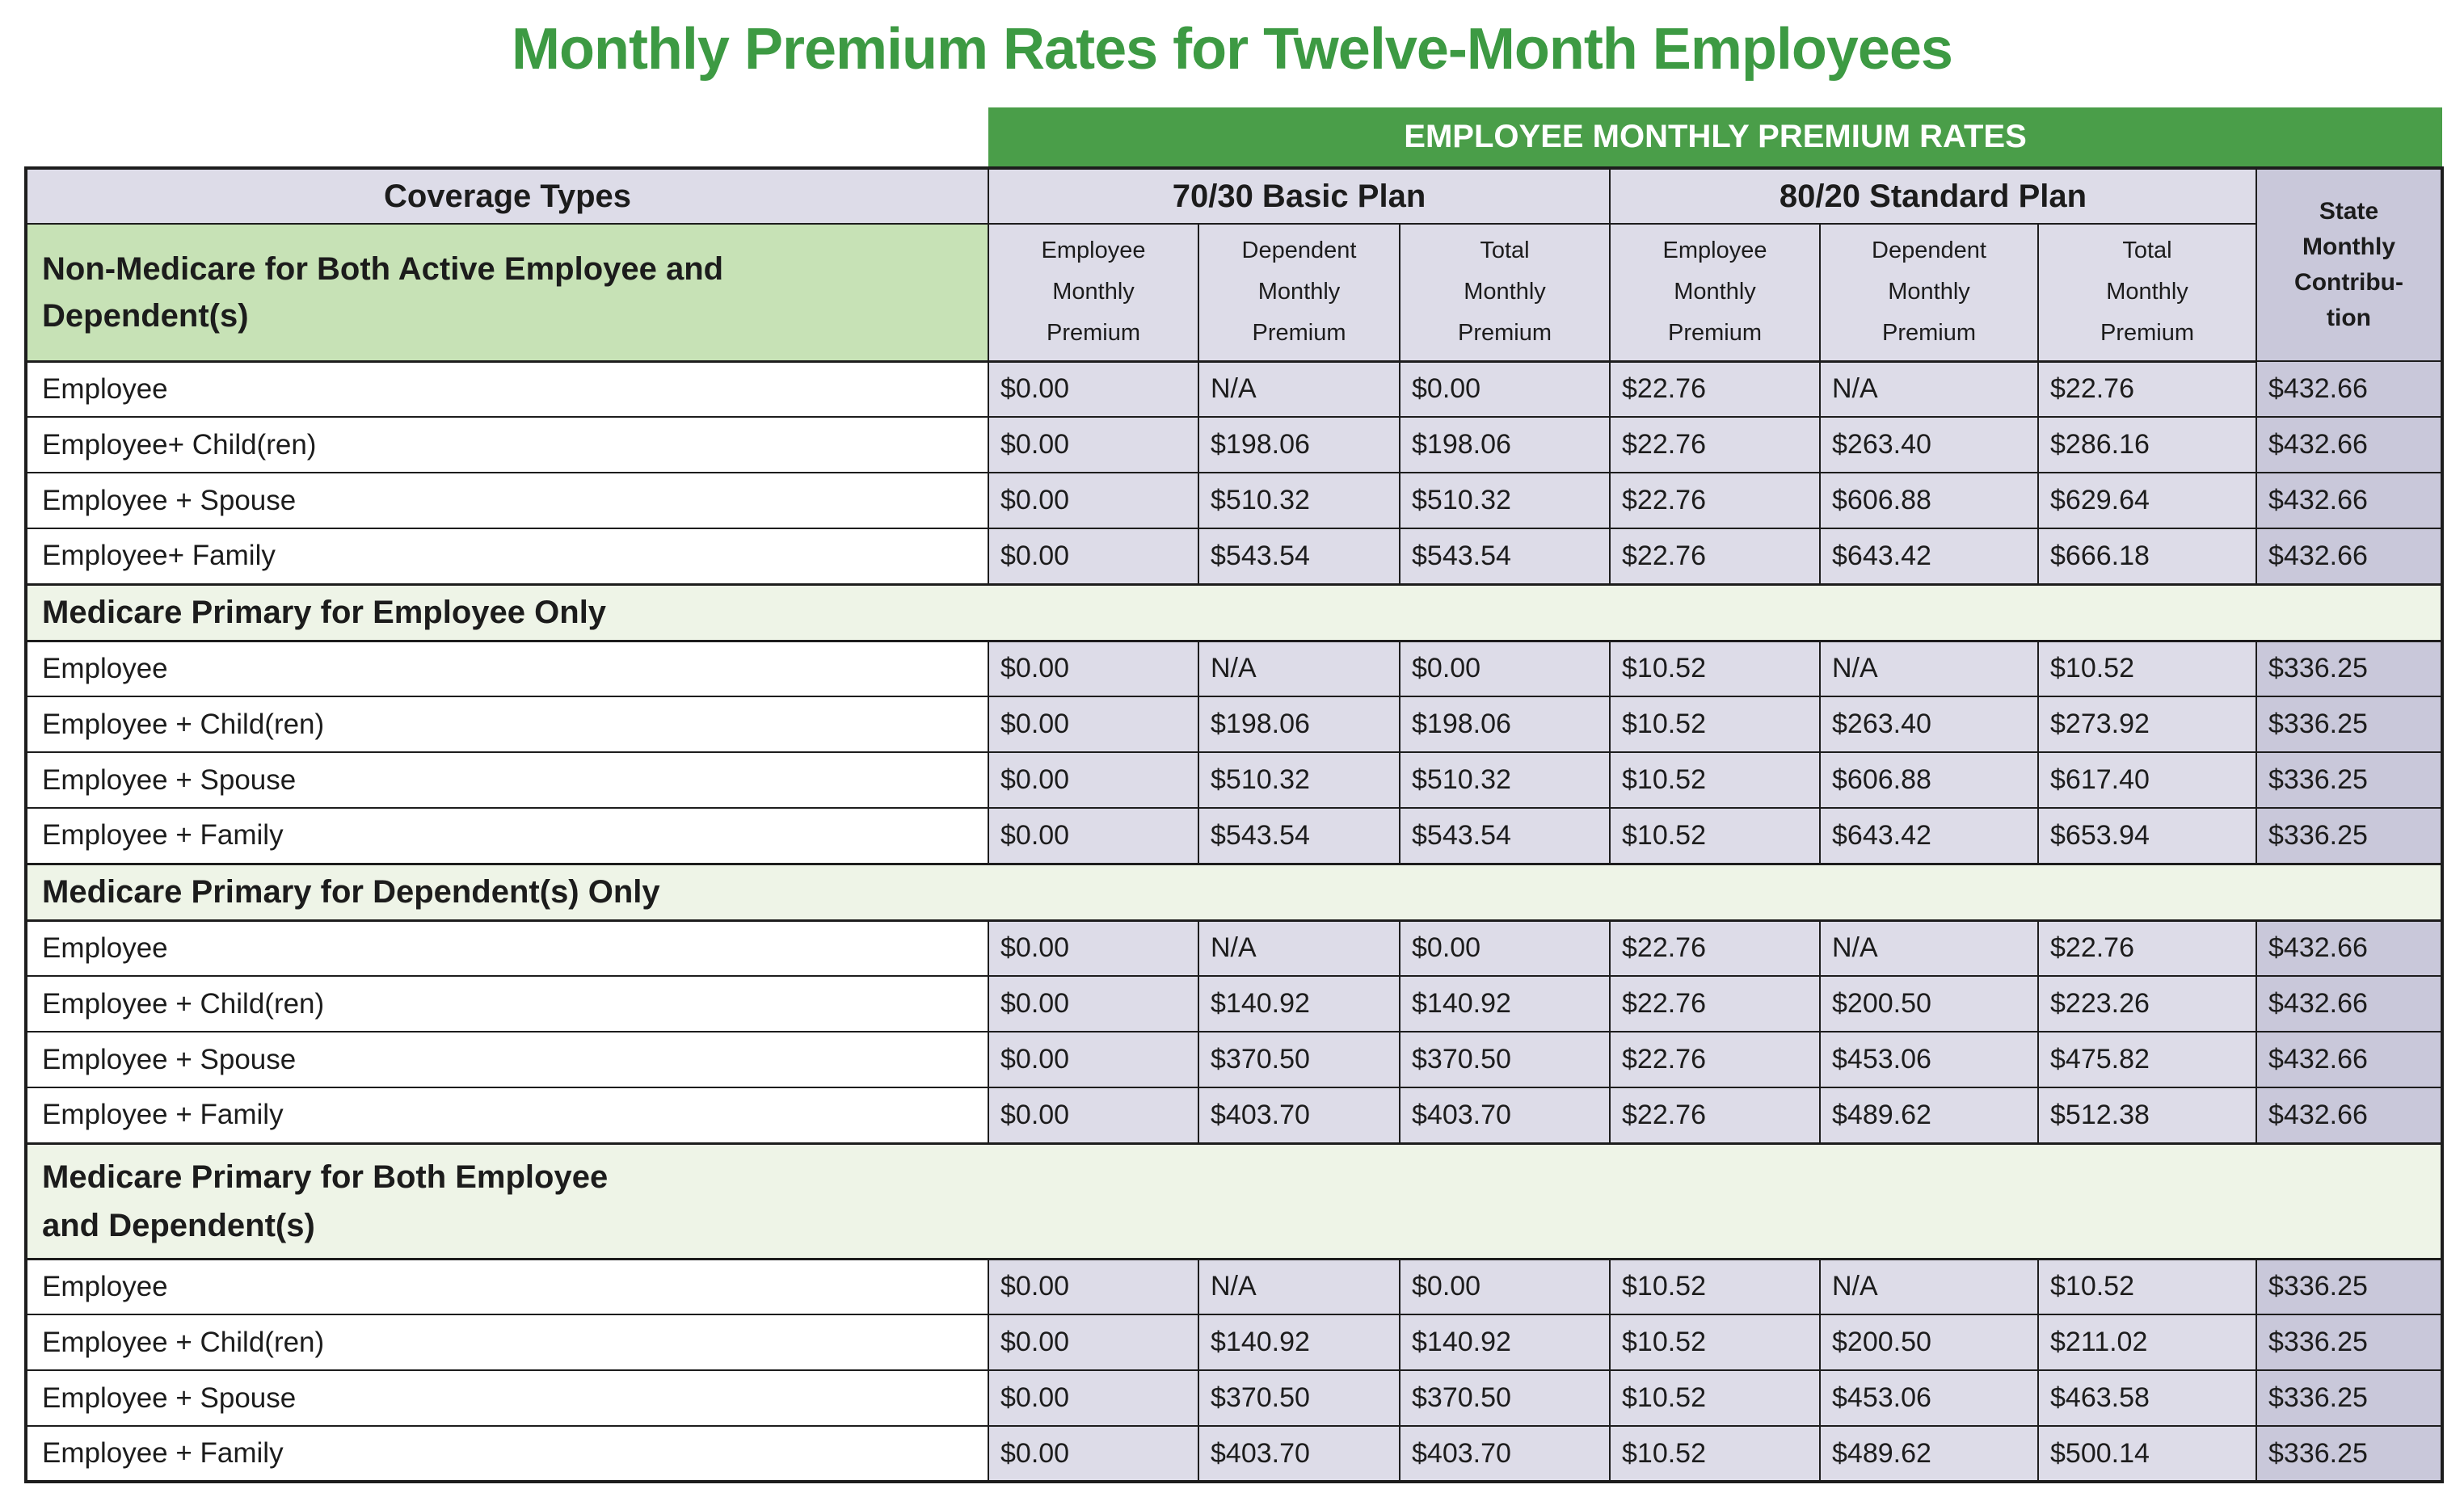  Describe the element at coordinates (2147, 445) in the screenshot. I see `premium-value-cell: $286.16` at that location.